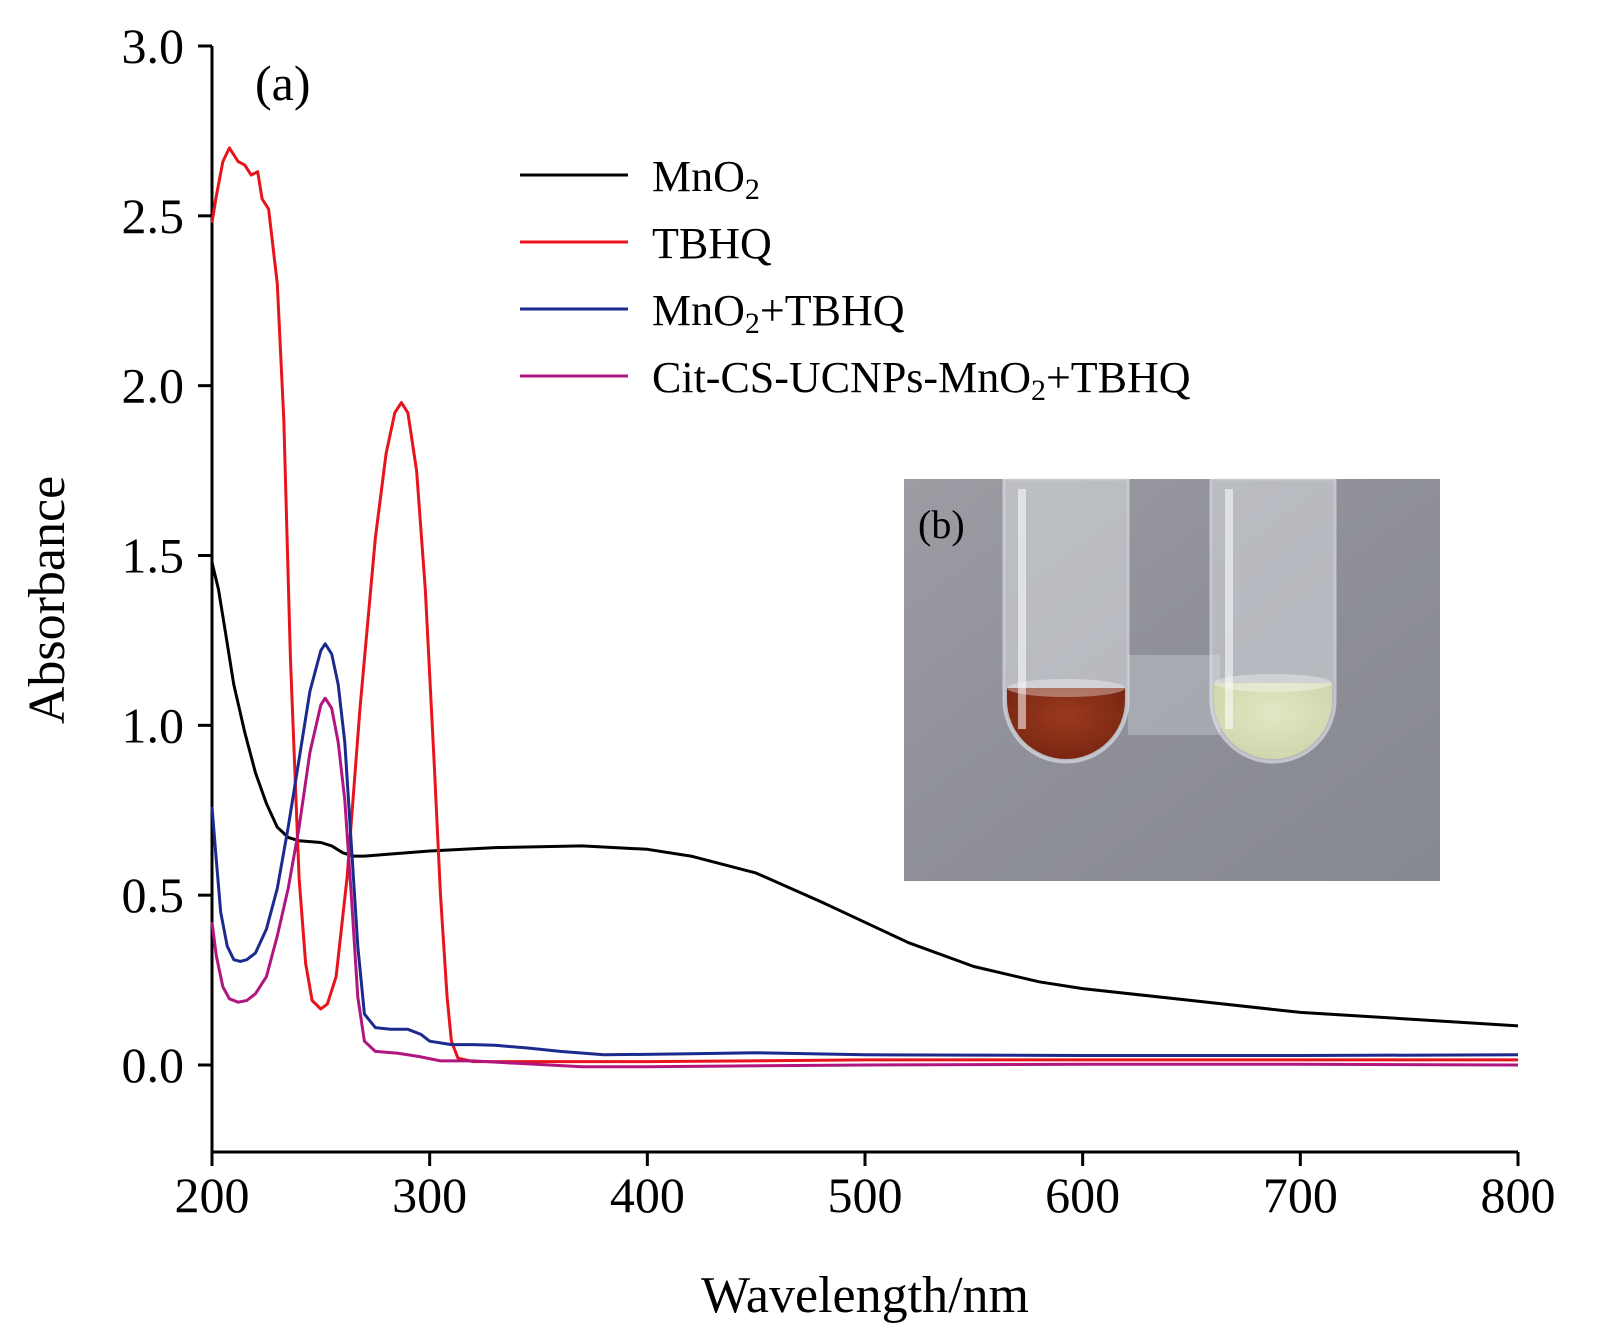 This screenshot has height=1344, width=1600. What do you see at coordinates (1082, 1195) in the screenshot?
I see `x-tick-label: 600` at bounding box center [1082, 1195].